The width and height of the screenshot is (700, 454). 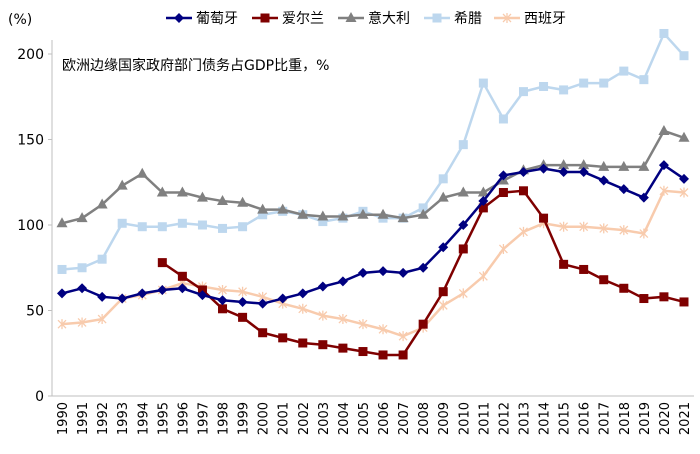 I want to click on legend-item: 葡萄牙, so click(x=202, y=19).